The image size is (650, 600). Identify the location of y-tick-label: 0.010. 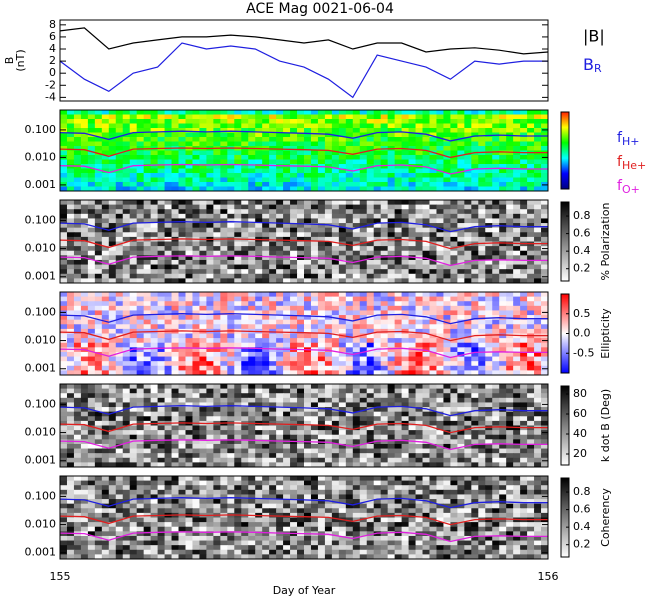
(41, 248).